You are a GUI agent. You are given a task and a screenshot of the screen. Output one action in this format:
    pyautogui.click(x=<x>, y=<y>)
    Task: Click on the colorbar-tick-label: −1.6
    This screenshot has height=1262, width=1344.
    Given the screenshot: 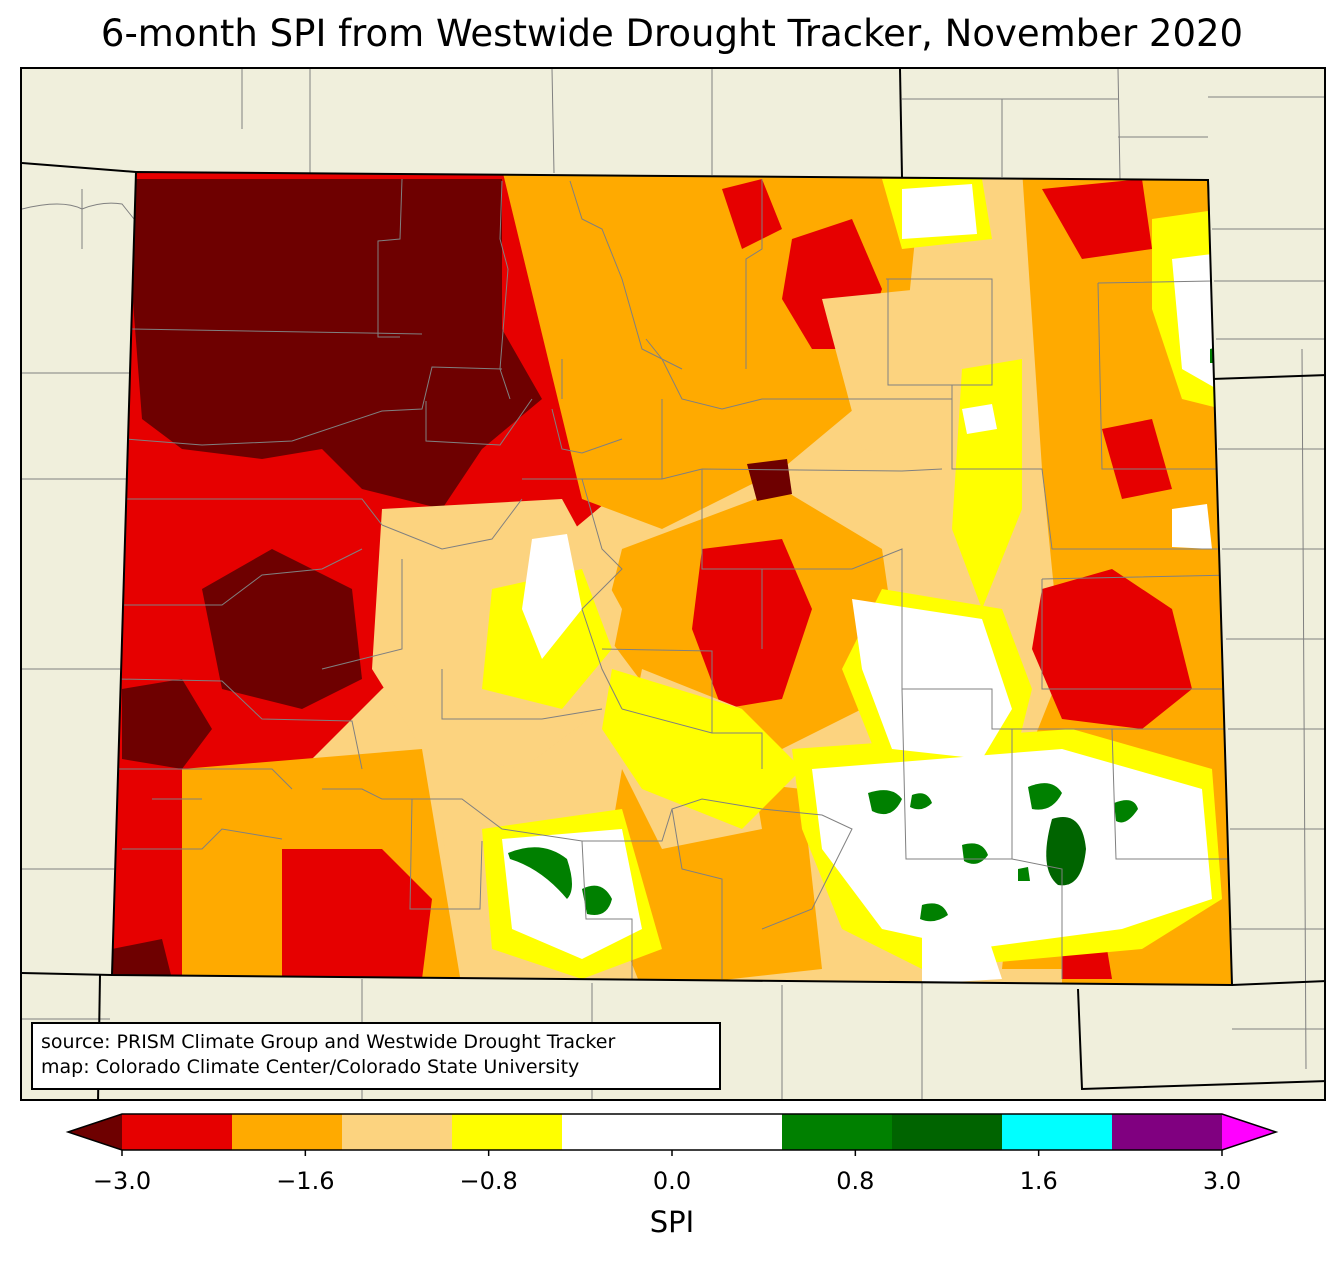 What is the action you would take?
    pyautogui.click(x=305, y=1181)
    